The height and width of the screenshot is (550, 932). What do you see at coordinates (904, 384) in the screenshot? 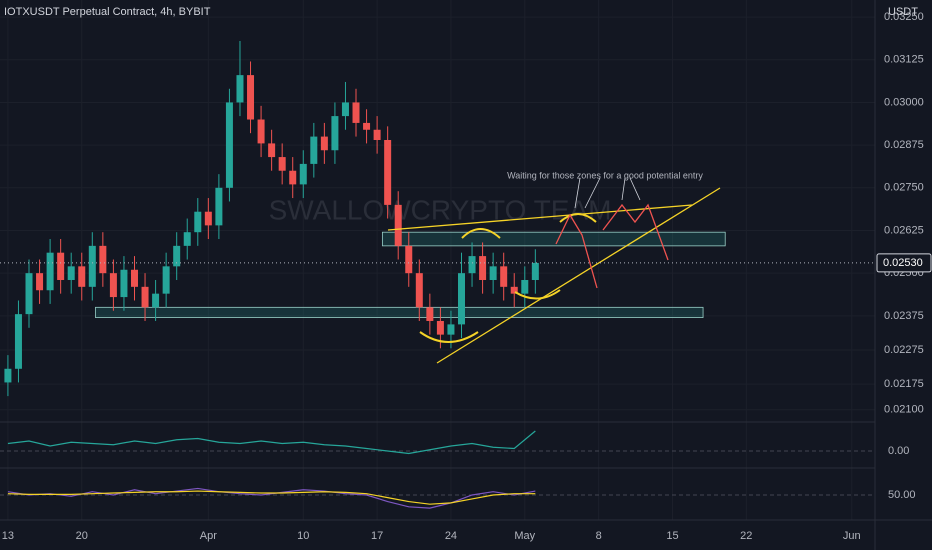
I see `y-tick-label: 0.02175` at bounding box center [904, 384].